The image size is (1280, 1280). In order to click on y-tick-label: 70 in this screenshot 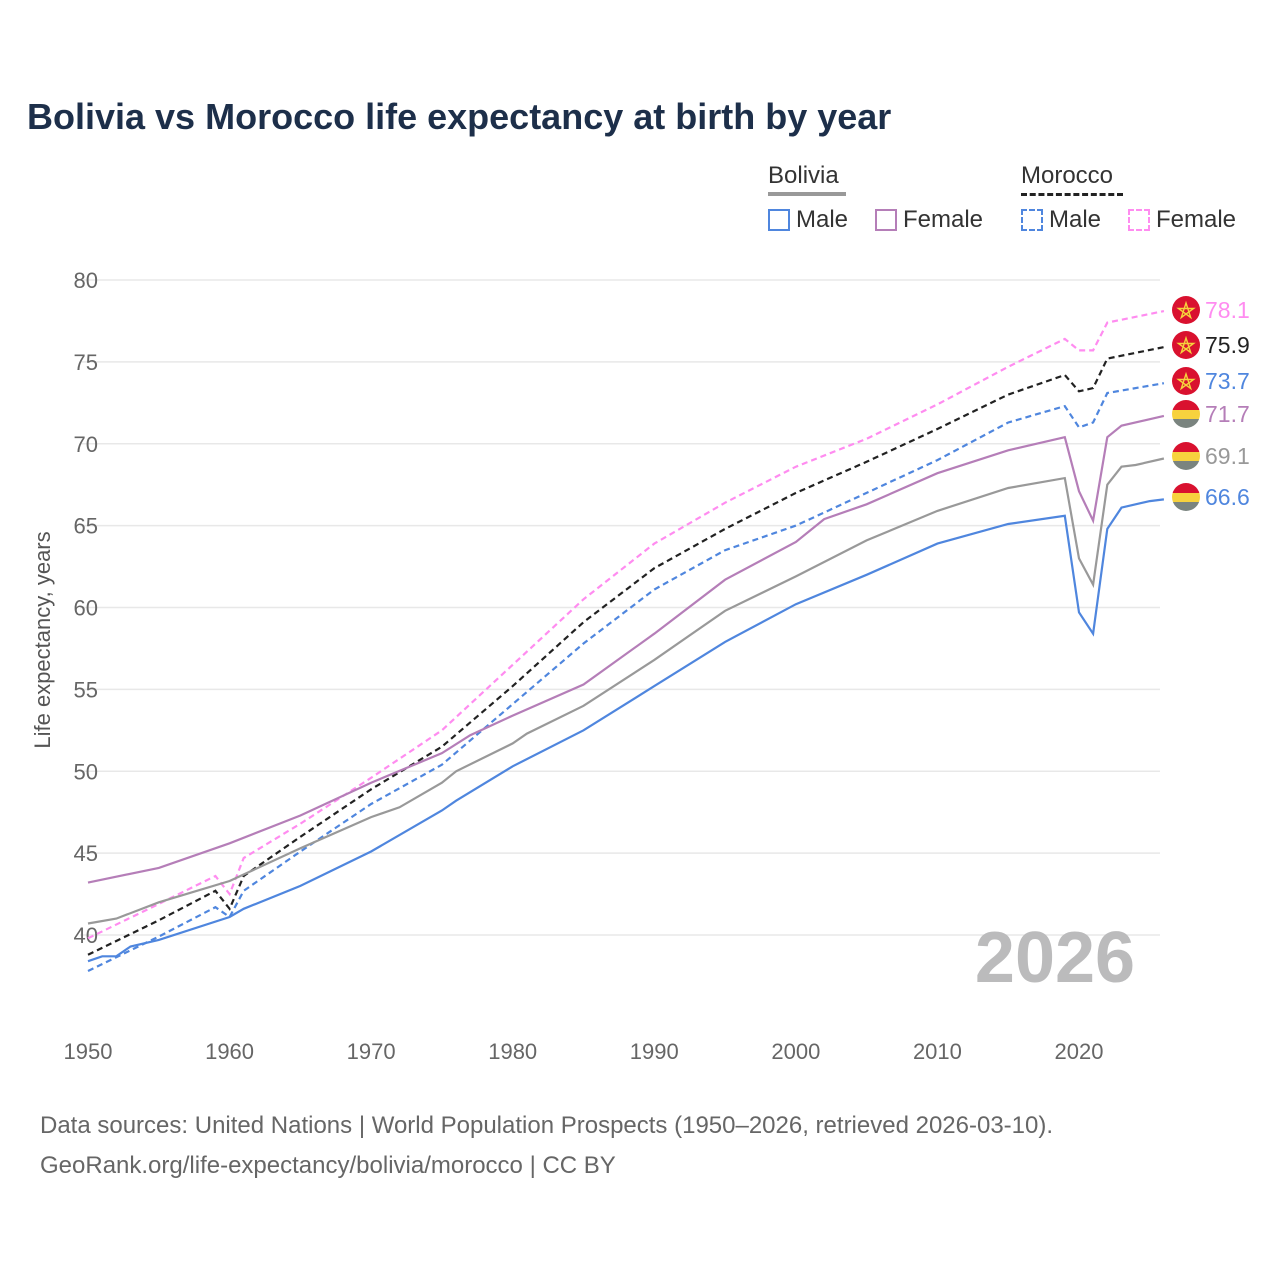, I will do `click(86, 444)`.